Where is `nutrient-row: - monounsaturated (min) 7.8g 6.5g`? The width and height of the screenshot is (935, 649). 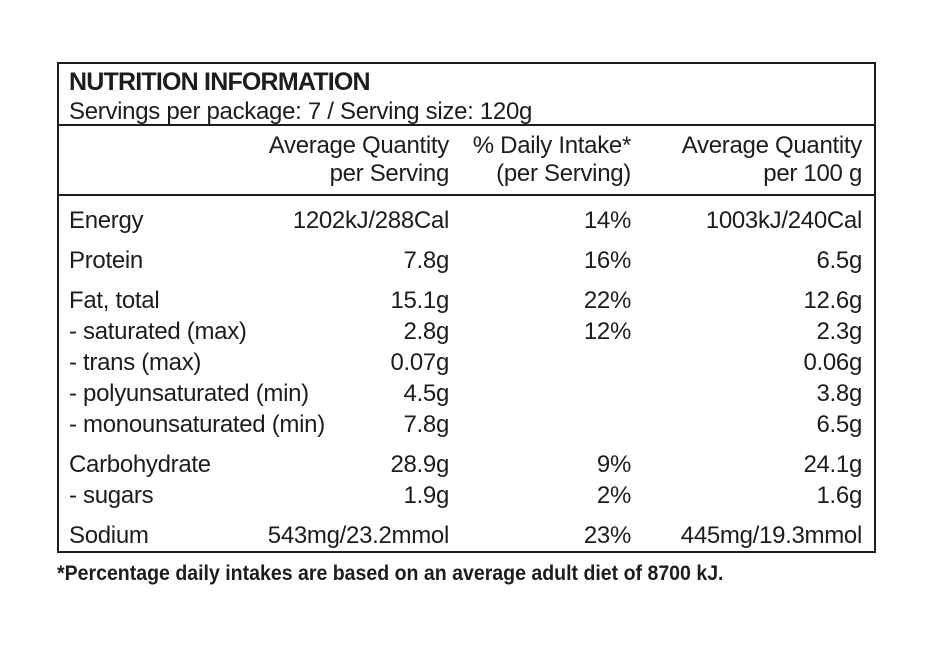
nutrient-row: - monounsaturated (min) 7.8g 6.5g is located at coordinates (465, 424).